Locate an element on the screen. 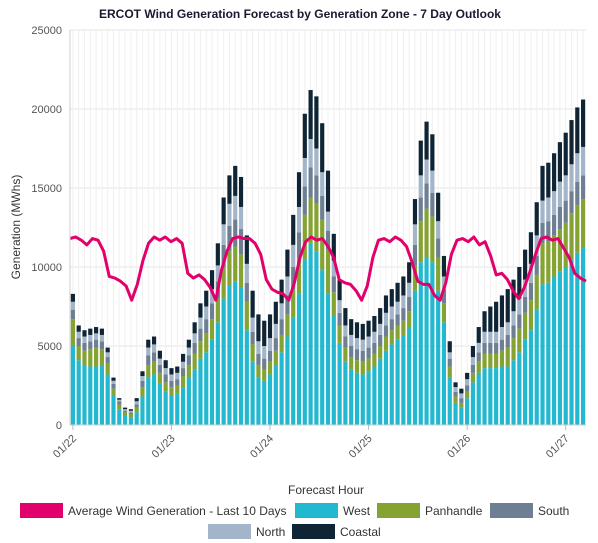 The width and height of the screenshot is (598, 543). legend-item: West is located at coordinates (333, 510).